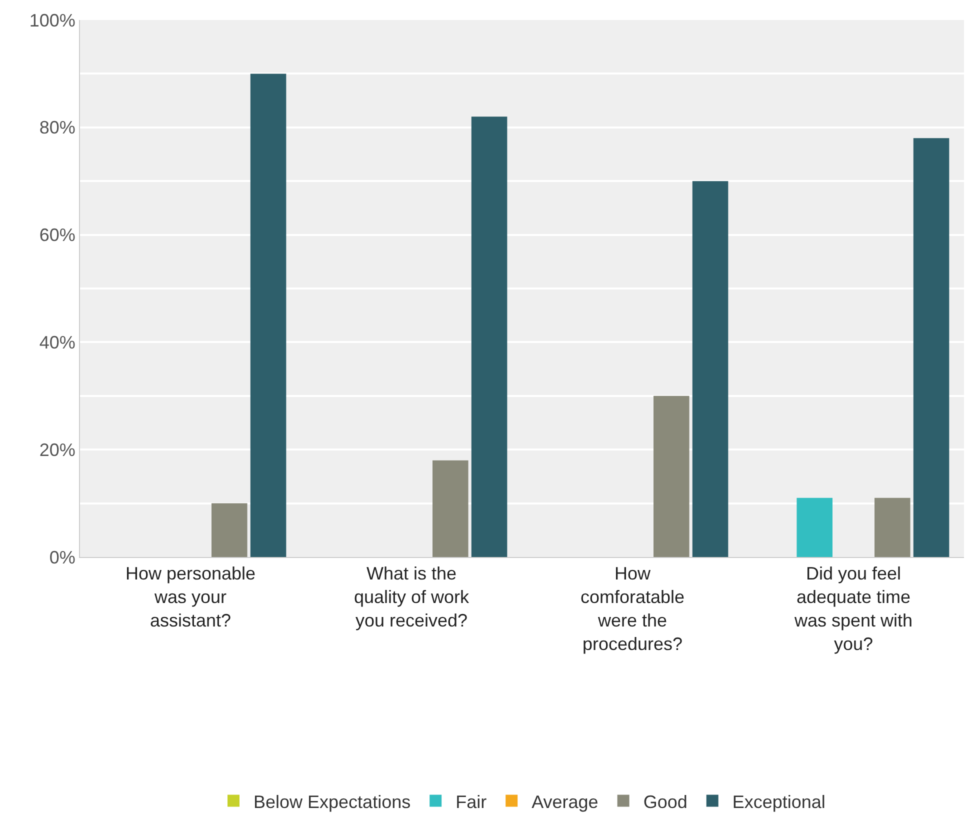 This screenshot has width=974, height=829. What do you see at coordinates (57, 128) in the screenshot?
I see `y-tick-label: 80%` at bounding box center [57, 128].